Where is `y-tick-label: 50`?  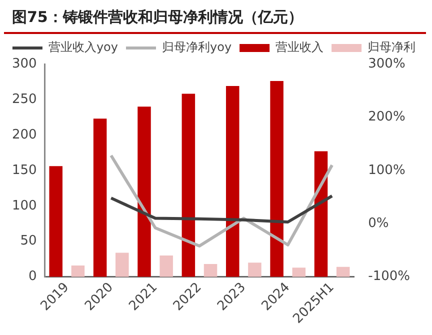
y-tick-label: 50 is located at coordinates (28, 241).